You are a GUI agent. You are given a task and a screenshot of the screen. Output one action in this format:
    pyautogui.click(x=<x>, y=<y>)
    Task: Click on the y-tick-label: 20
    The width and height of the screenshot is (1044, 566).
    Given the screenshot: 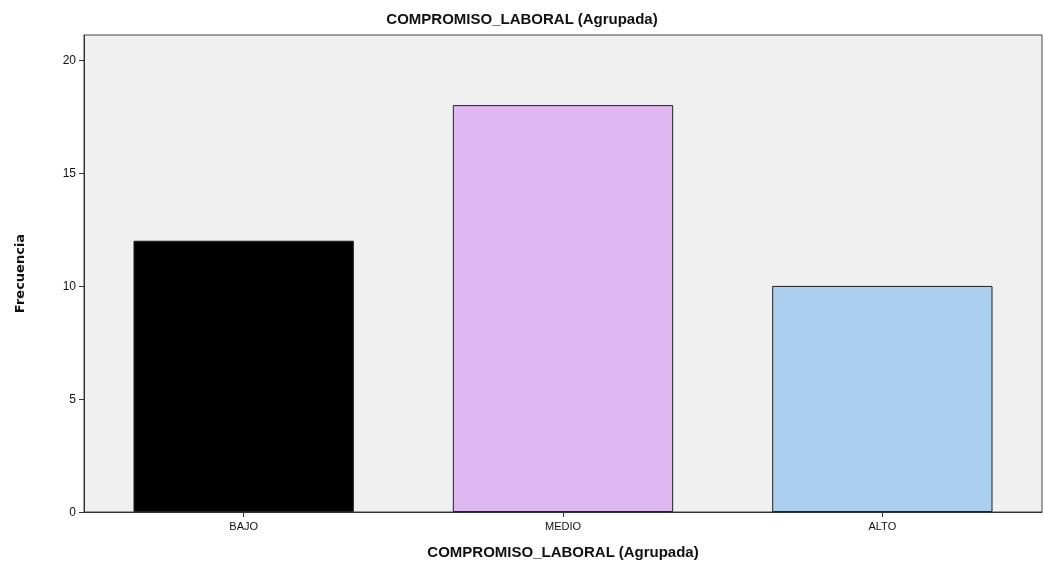 What is the action you would take?
    pyautogui.click(x=69, y=59)
    